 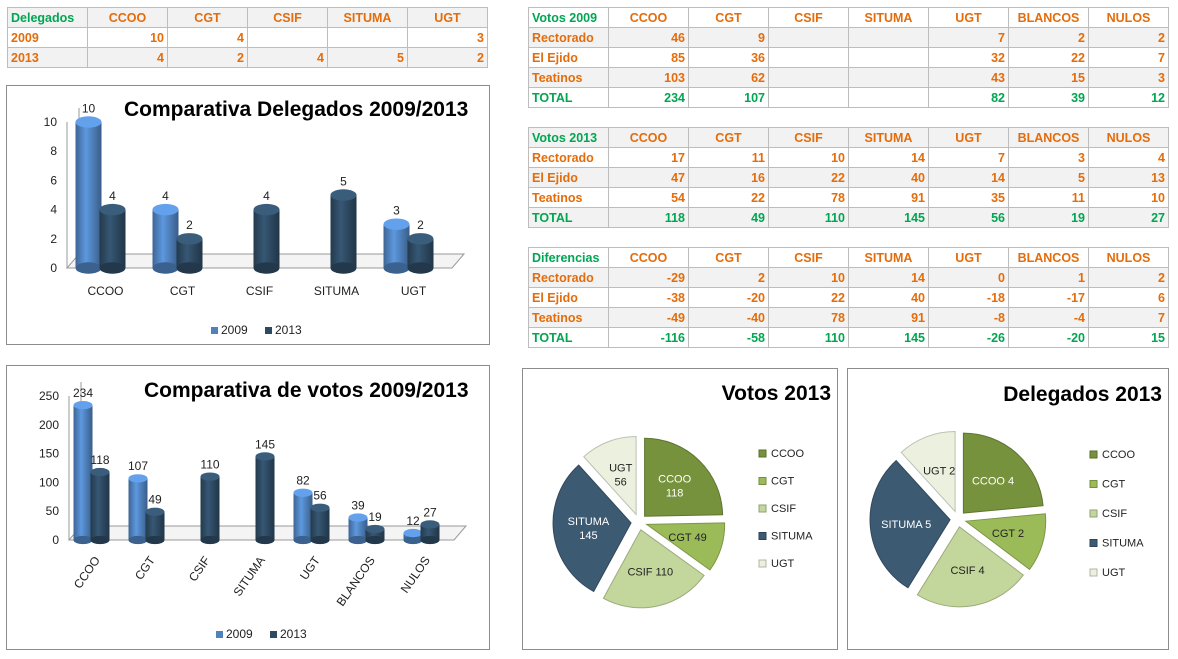 What do you see at coordinates (648, 77) in the screenshot?
I see `table-cell: 103` at bounding box center [648, 77].